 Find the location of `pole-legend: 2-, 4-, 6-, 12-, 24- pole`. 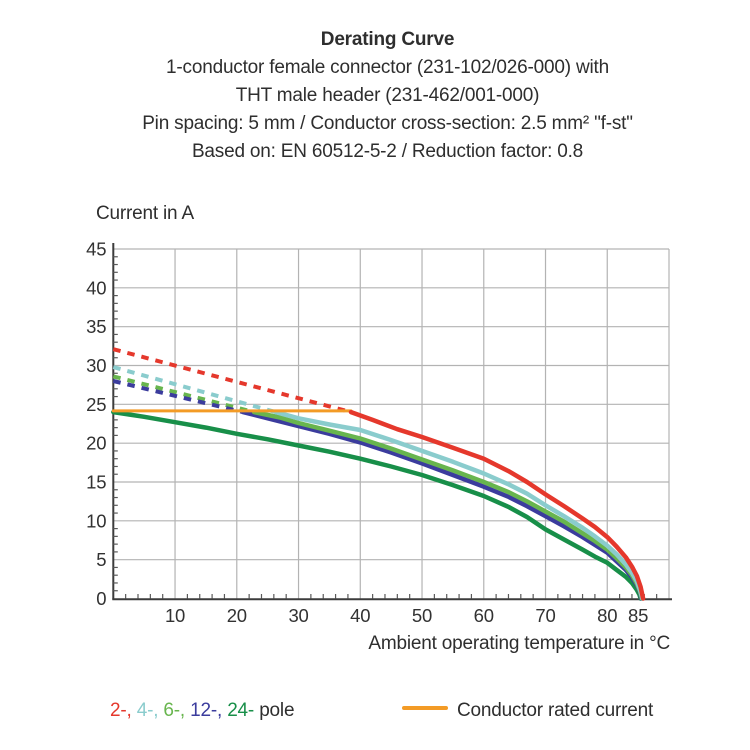

pole-legend: 2-, 4-, 6-, 12-, 24- pole is located at coordinates (204, 711).